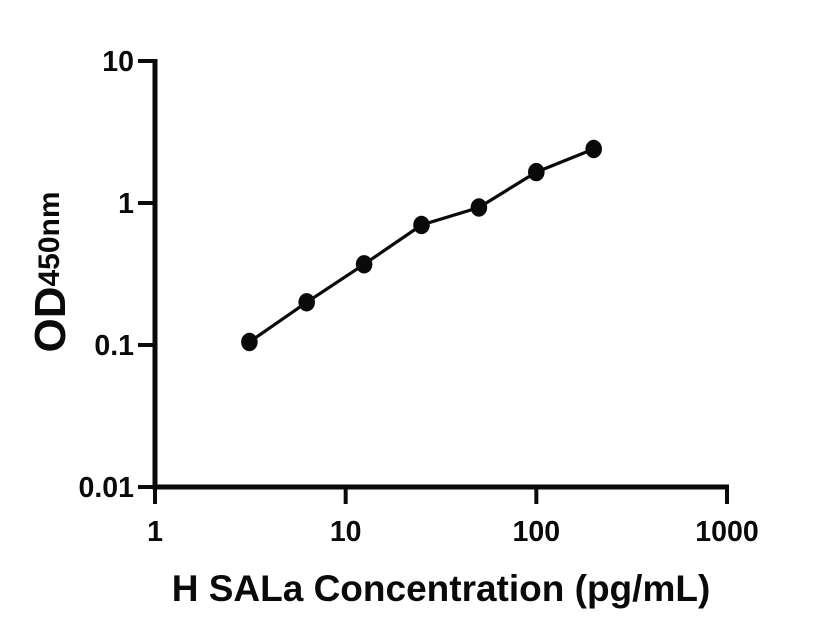  I want to click on x-tick-label: 1000, so click(726, 532).